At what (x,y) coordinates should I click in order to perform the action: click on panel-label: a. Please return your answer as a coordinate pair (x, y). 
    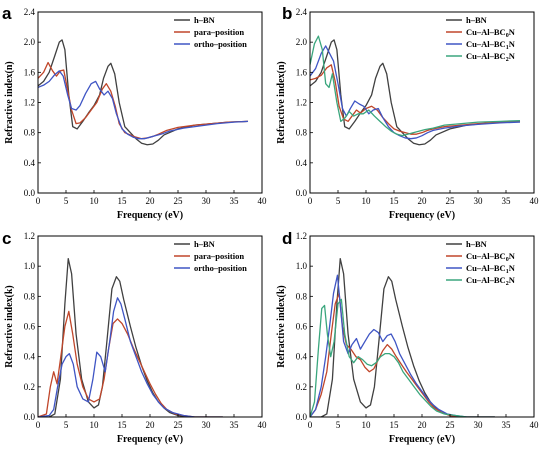
    Looking at the image, I should click on (7, 13).